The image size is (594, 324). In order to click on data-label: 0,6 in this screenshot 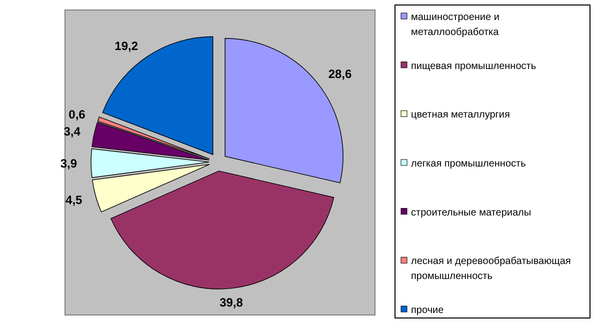, I will do `click(77, 114)`.